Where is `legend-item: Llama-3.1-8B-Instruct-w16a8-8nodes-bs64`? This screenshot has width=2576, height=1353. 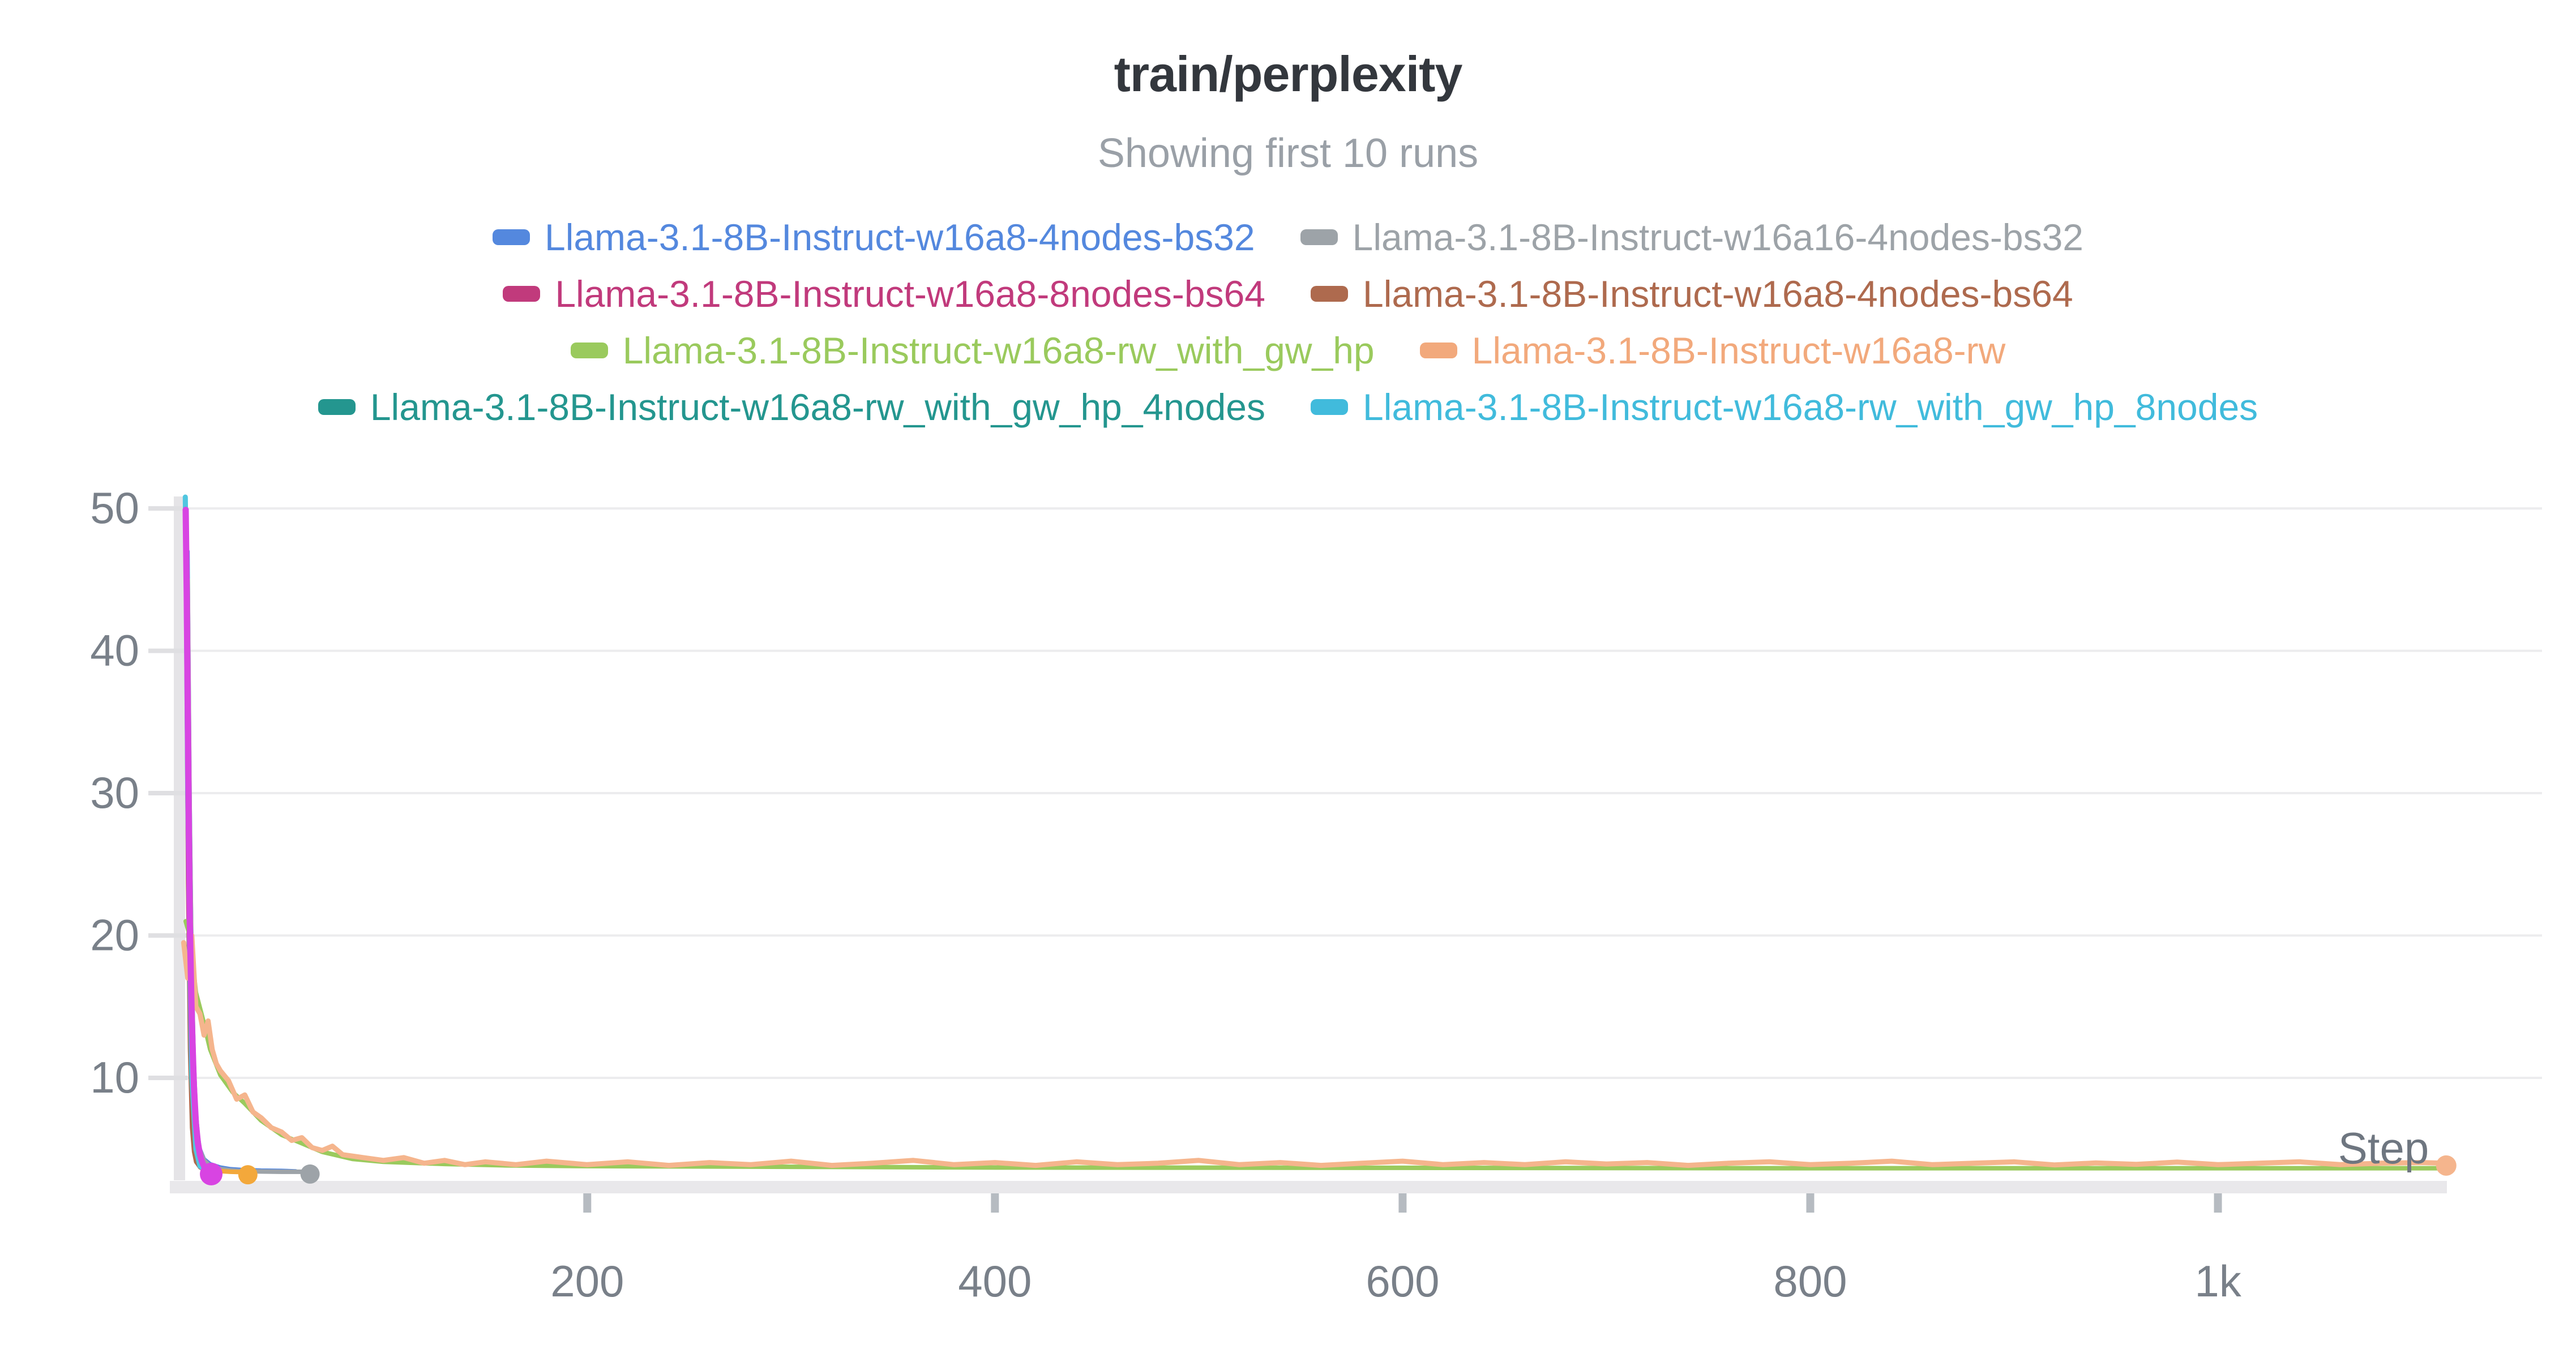 legend-item: Llama-3.1-8B-Instruct-w16a8-8nodes-bs64 is located at coordinates (884, 294).